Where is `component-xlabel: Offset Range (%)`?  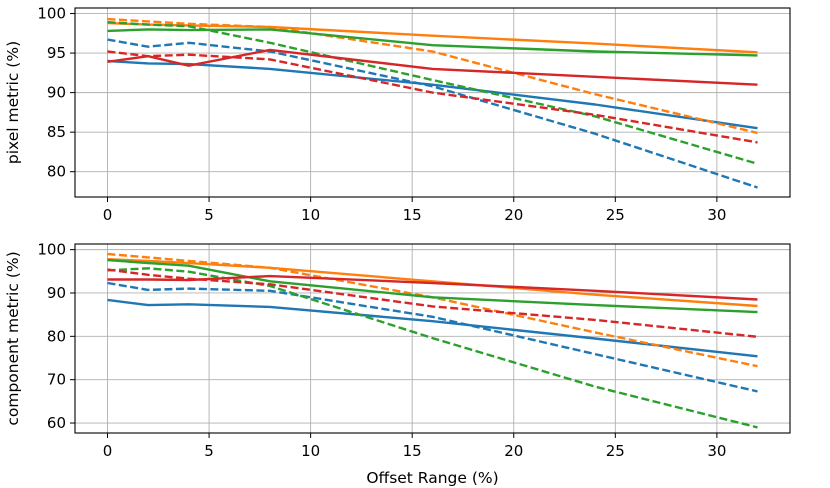 component-xlabel: Offset Range (%) is located at coordinates (432, 478).